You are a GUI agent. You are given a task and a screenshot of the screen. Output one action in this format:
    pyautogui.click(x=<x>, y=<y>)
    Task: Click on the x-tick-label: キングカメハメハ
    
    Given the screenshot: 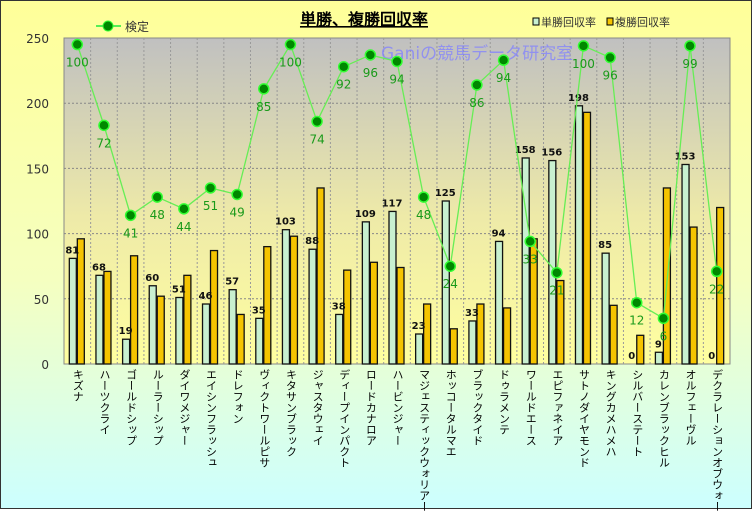 What is the action you would take?
    pyautogui.click(x=611, y=413)
    